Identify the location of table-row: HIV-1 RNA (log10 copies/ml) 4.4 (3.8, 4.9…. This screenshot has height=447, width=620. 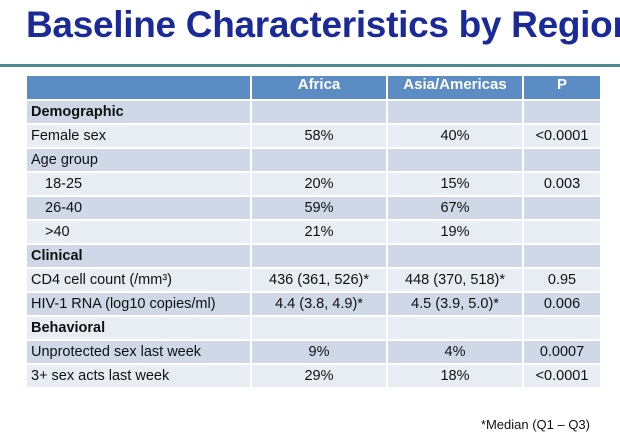
(313, 304).